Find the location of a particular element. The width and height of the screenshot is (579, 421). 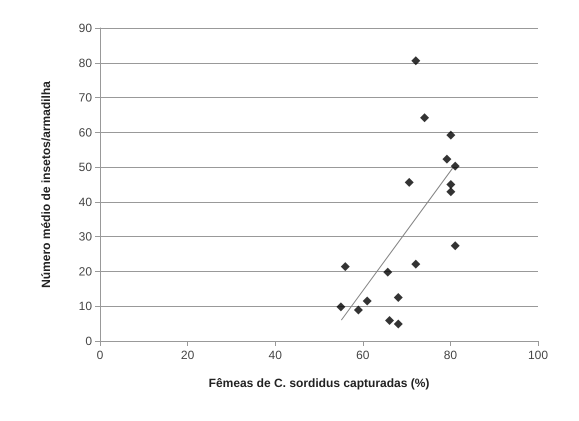

y-tick-label: 80 is located at coordinates (85, 63).